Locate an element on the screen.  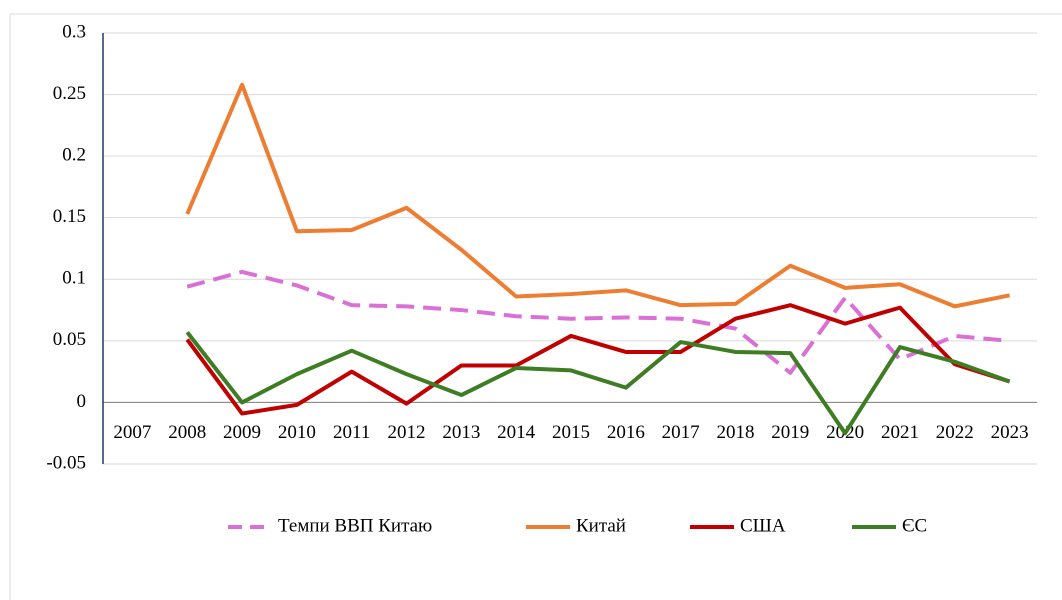
x-tick-label: 2015 is located at coordinates (571, 432).